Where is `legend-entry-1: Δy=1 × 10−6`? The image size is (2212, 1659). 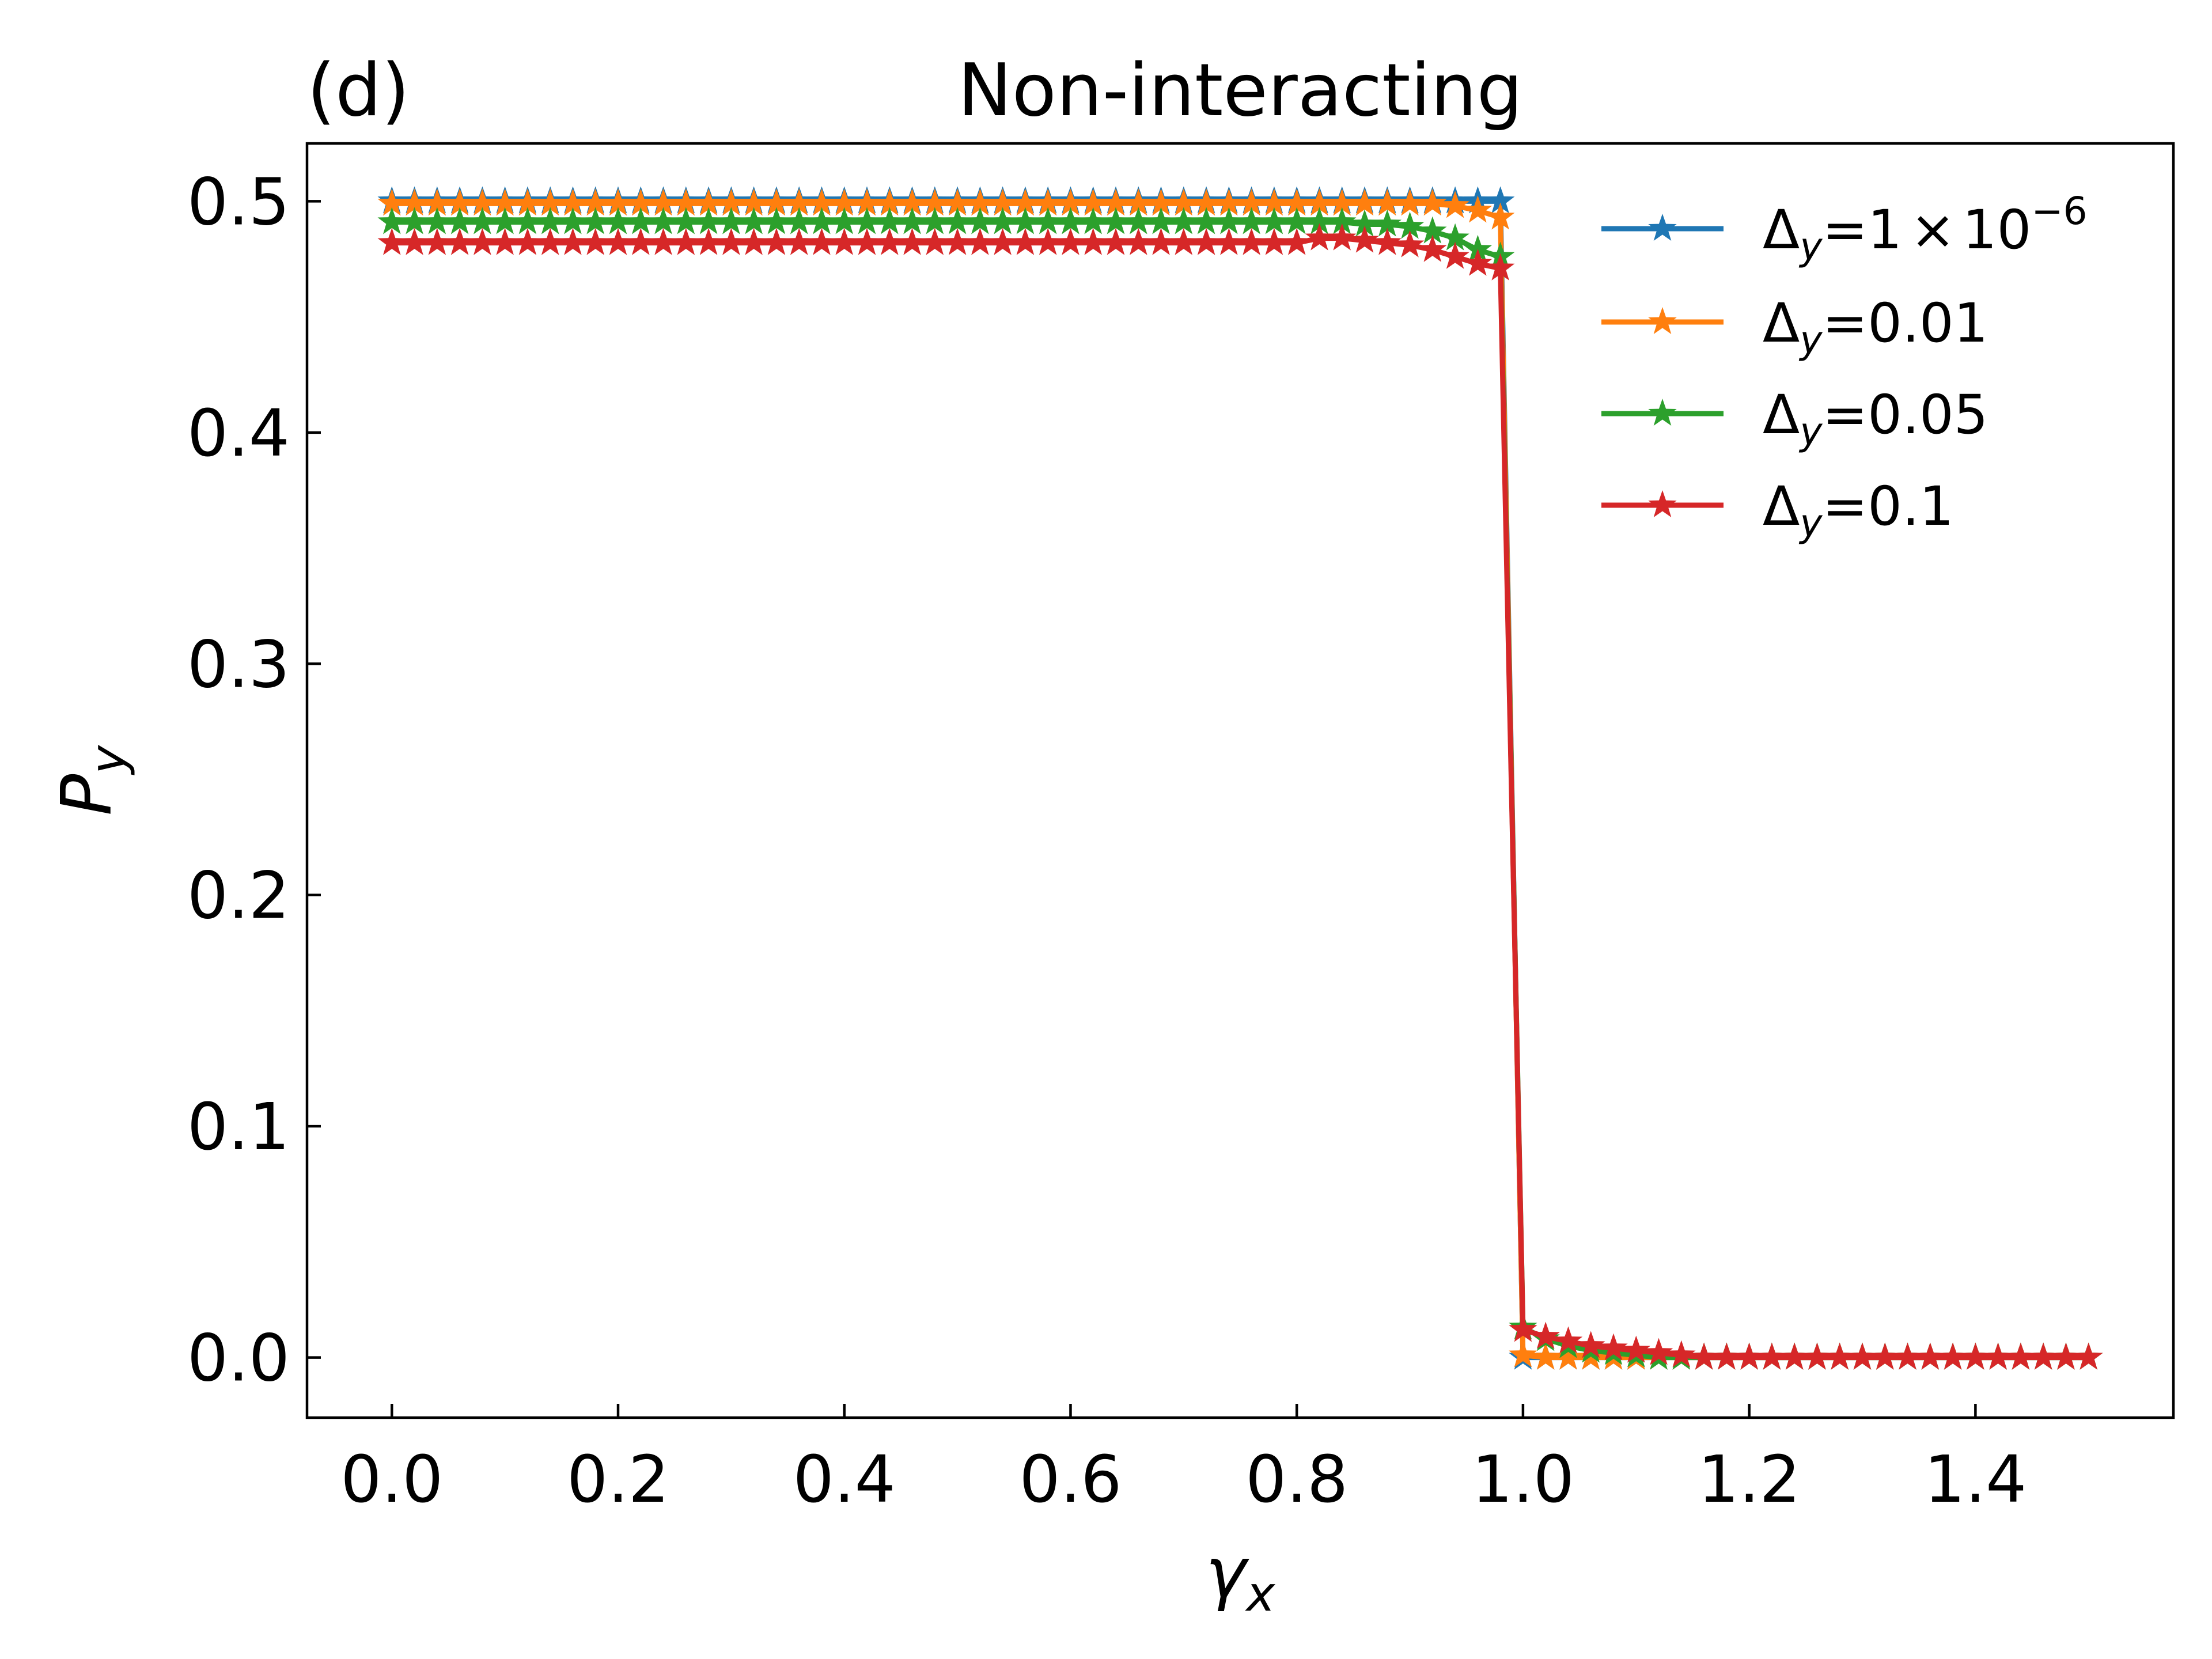 legend-entry-1: Δy=1 × 10−6 is located at coordinates (1844, 229).